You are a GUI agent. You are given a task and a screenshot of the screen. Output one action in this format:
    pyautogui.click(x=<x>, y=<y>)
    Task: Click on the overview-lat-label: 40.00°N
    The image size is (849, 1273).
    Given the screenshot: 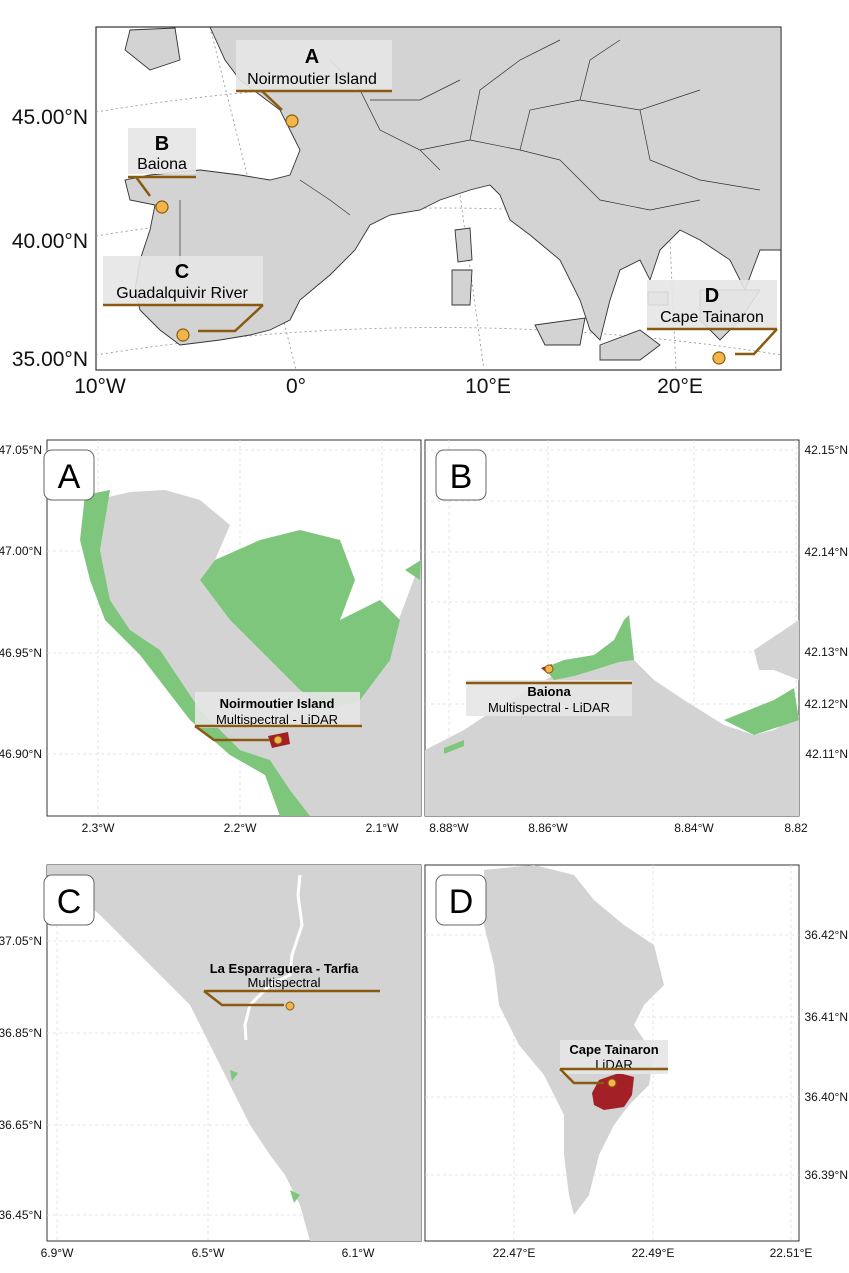 What is the action you would take?
    pyautogui.click(x=50, y=241)
    